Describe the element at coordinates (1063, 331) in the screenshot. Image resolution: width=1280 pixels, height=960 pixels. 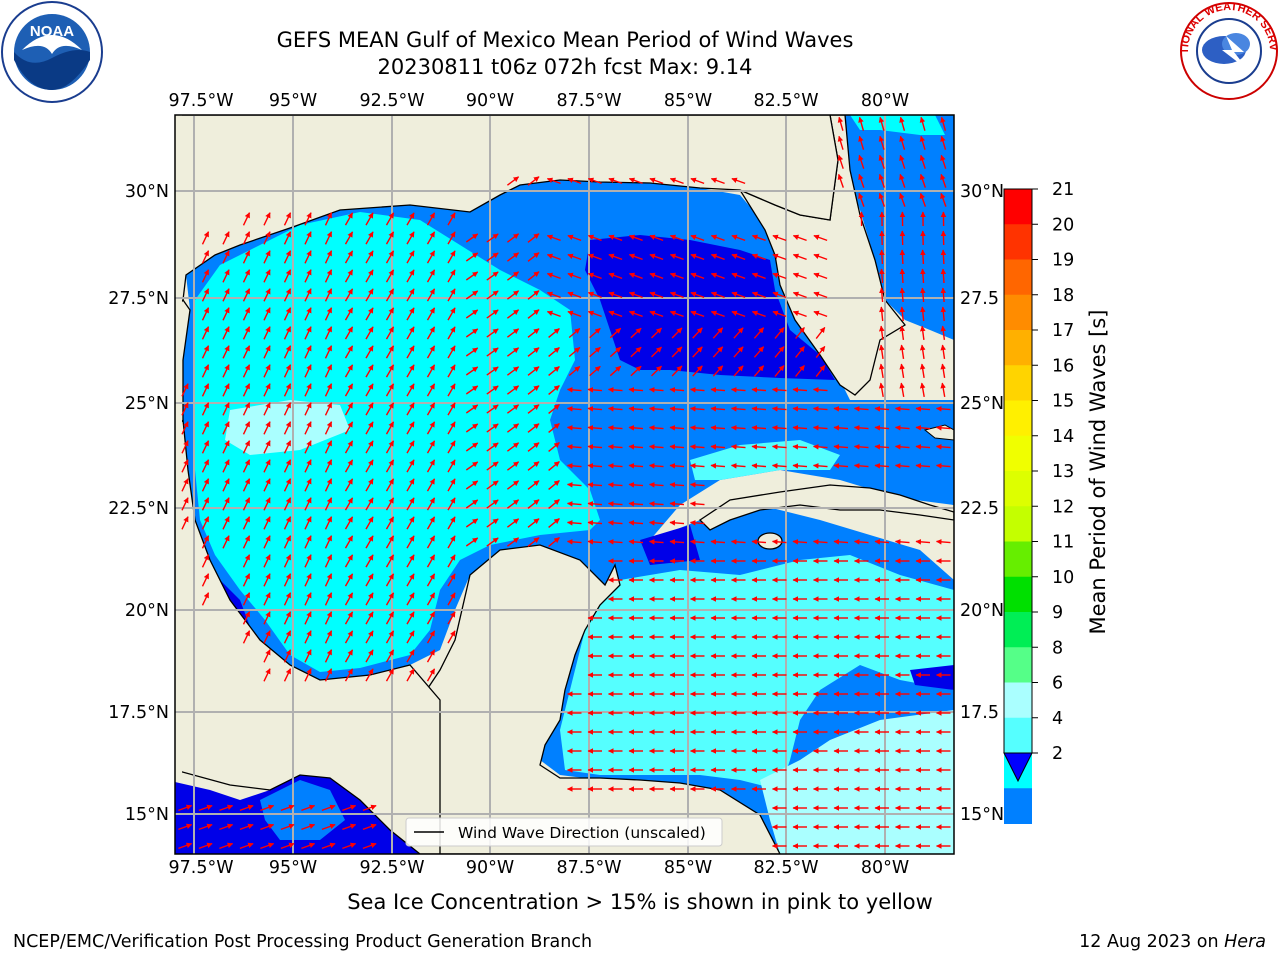
I see `colorbar-tick-label: 17` at that location.